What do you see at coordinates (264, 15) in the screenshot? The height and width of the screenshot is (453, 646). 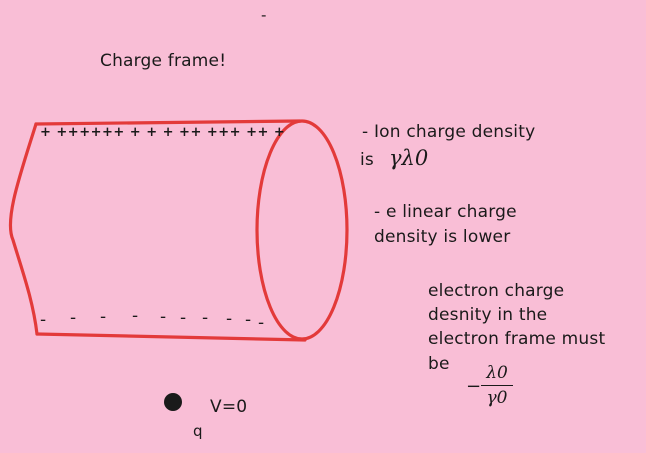 I see `dash-mark: -` at bounding box center [264, 15].